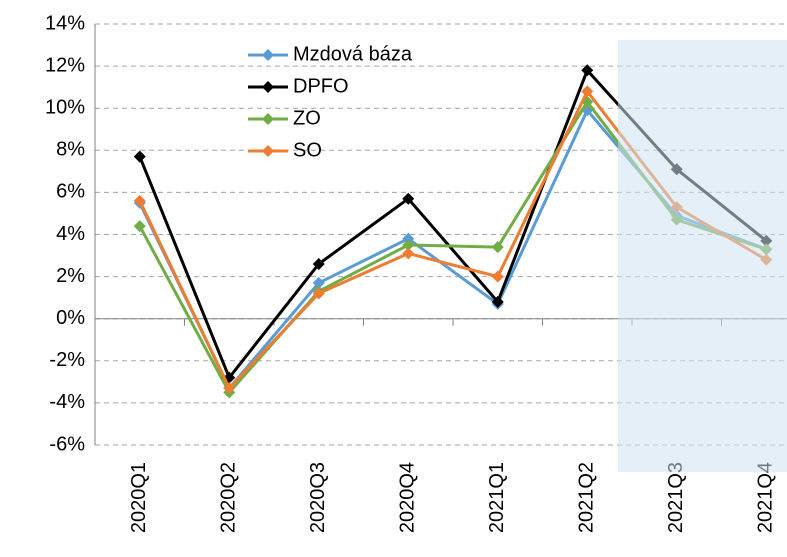 Image resolution: width=787 pixels, height=557 pixels. I want to click on y-tick-label: 2%, so click(70, 276).